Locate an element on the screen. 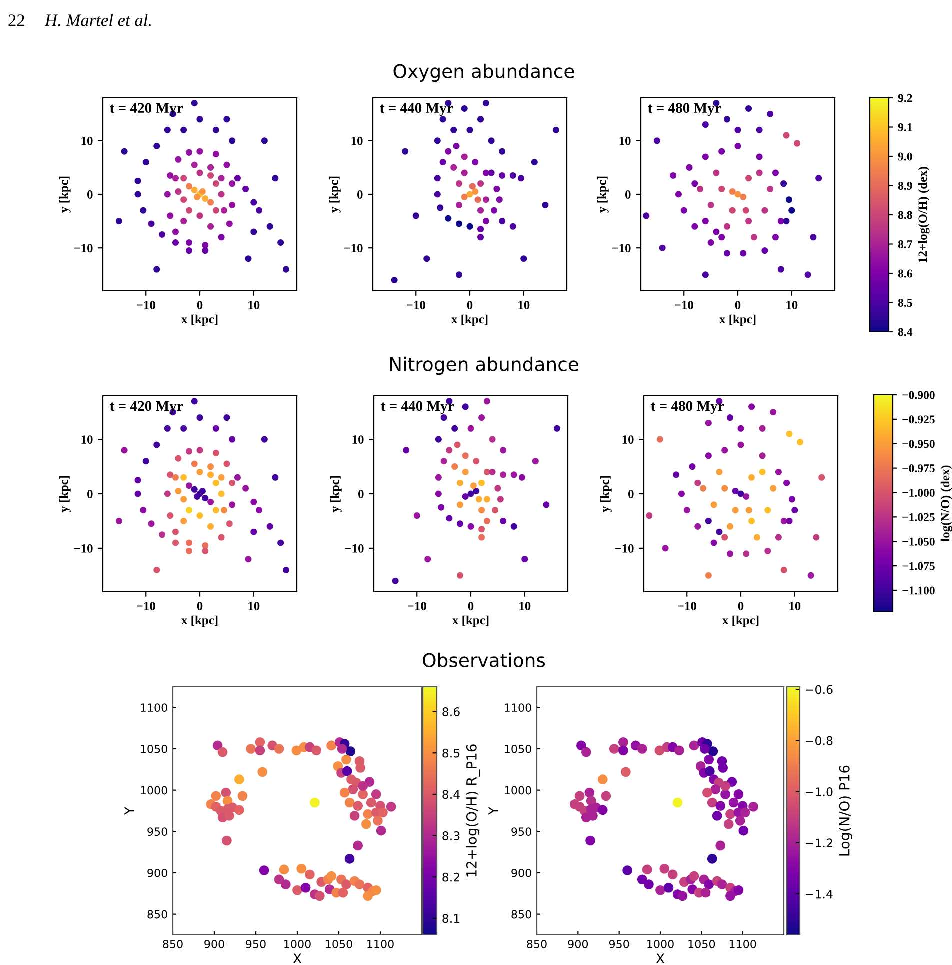 This screenshot has width=952, height=965. color-bar-label: −0.925 is located at coordinates (918, 420).